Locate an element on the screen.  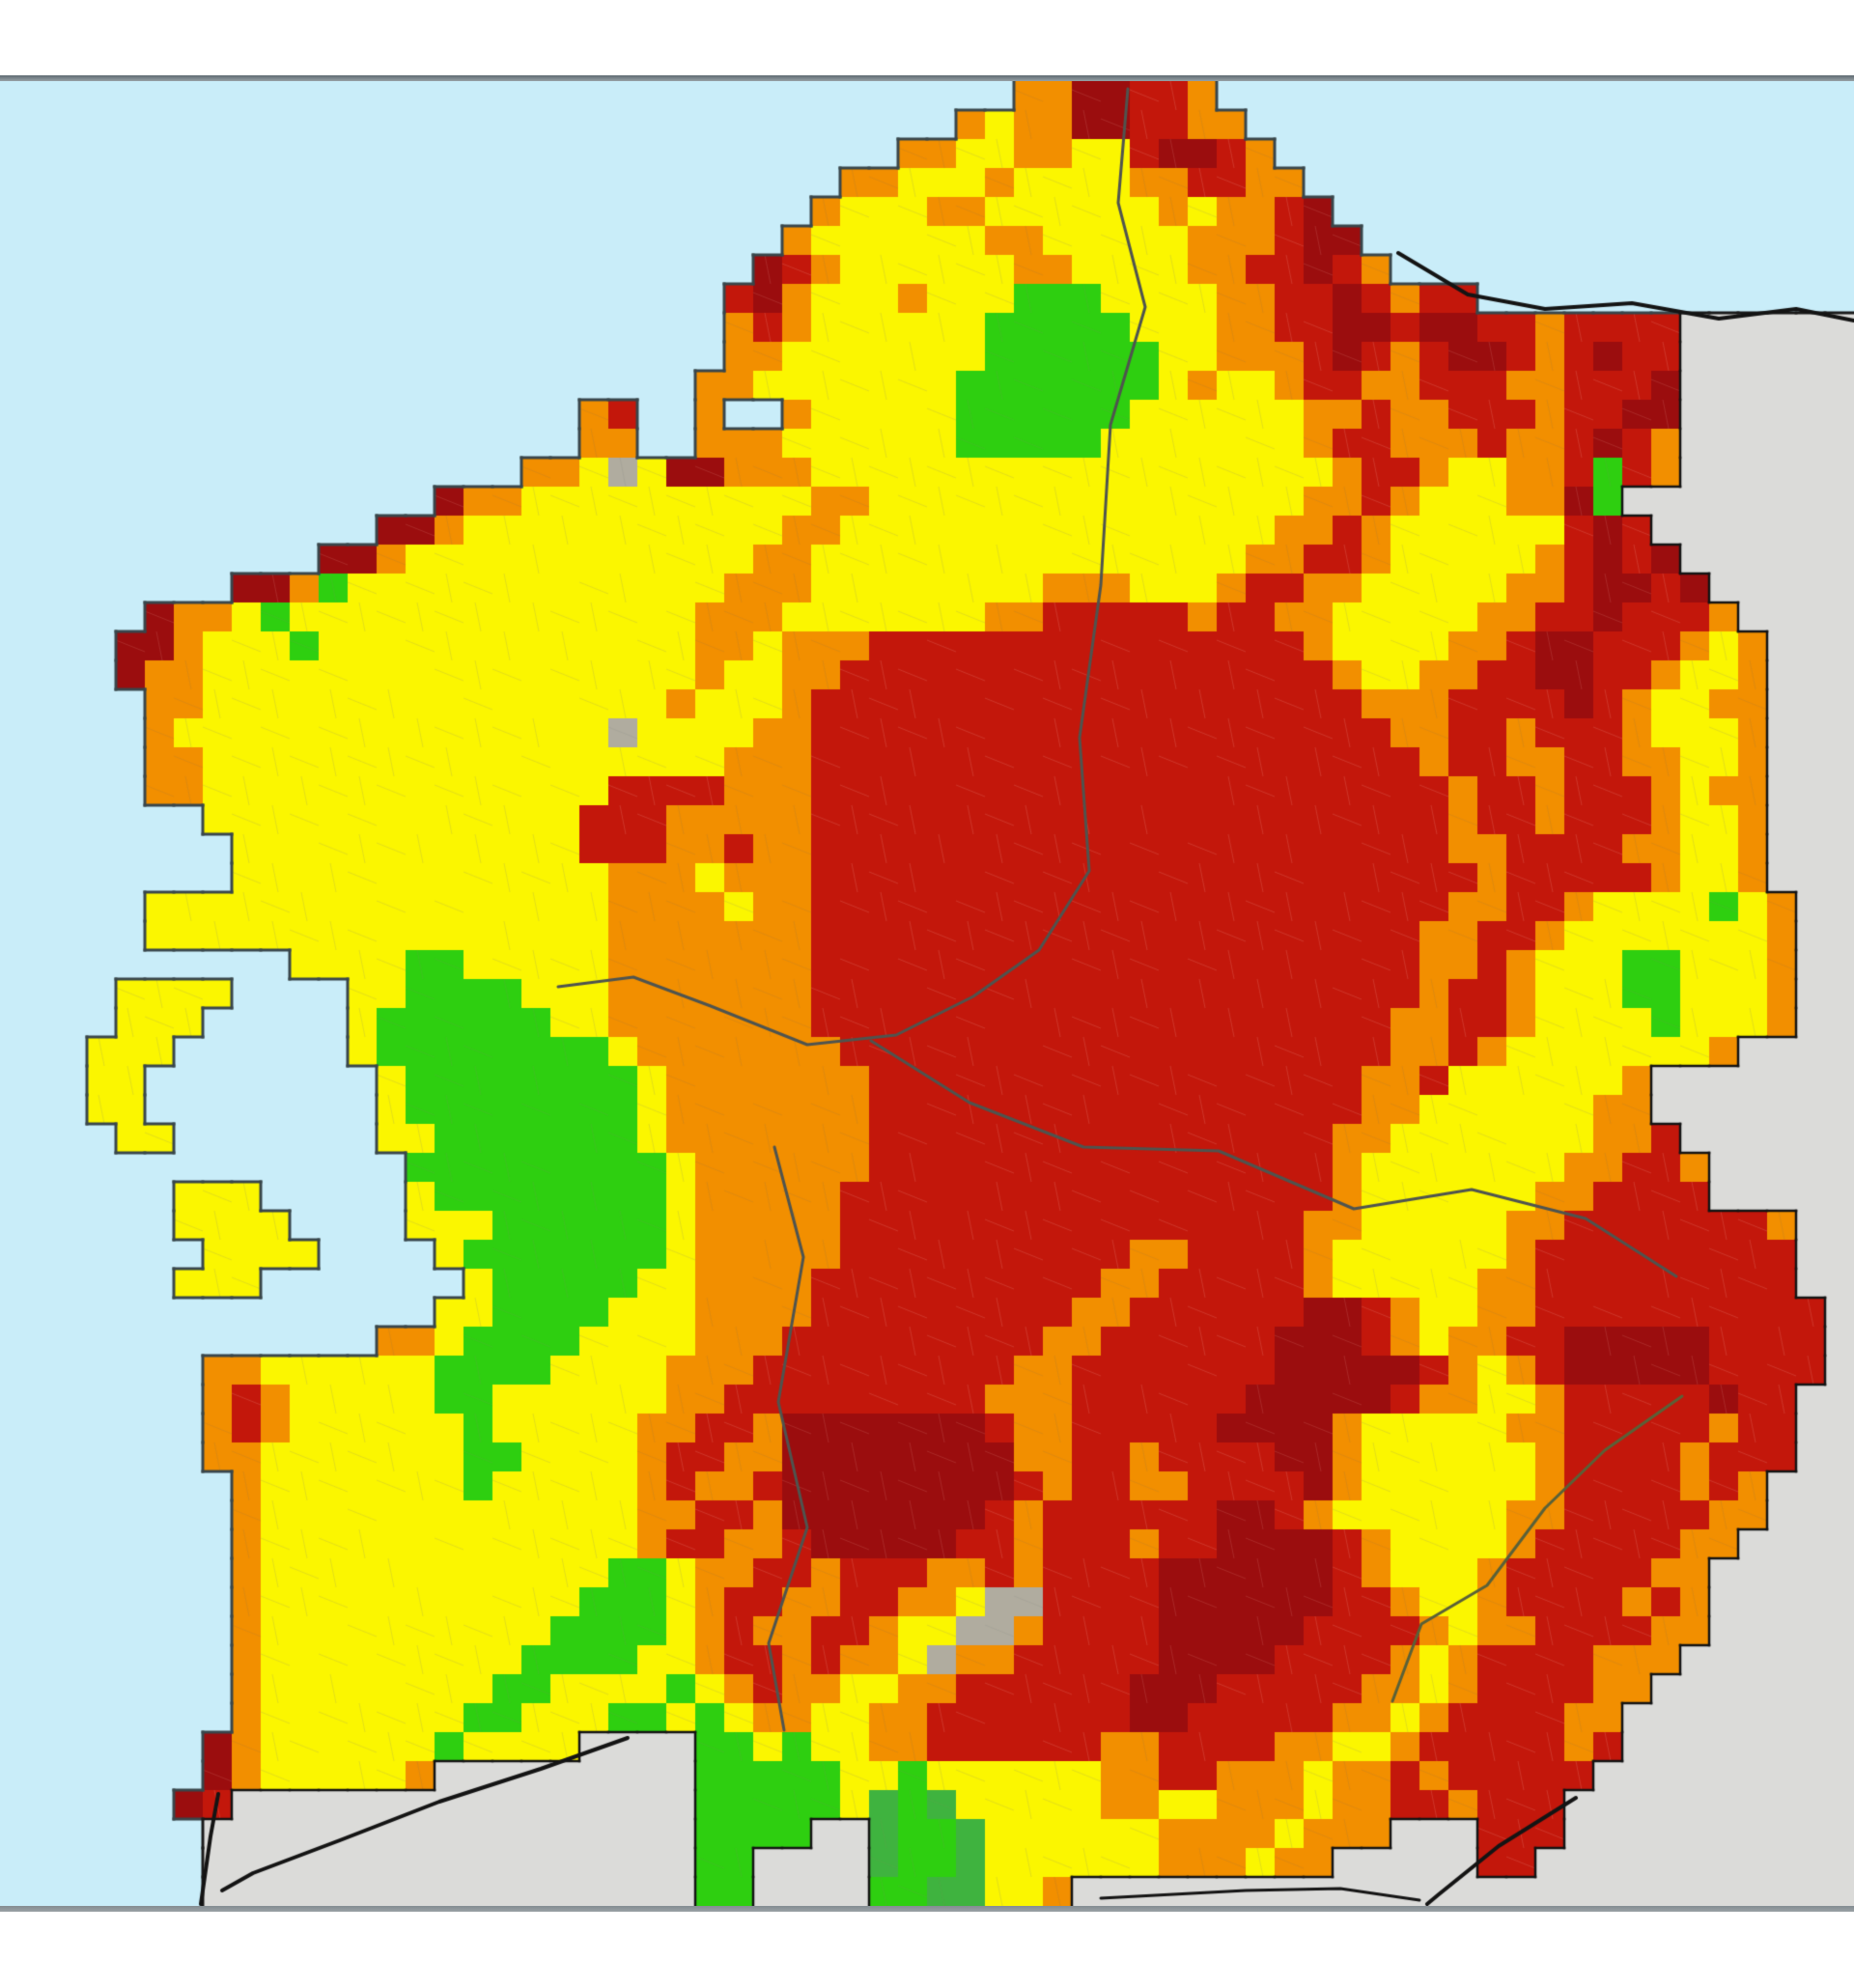
bottom-margin is located at coordinates (927, 1950).